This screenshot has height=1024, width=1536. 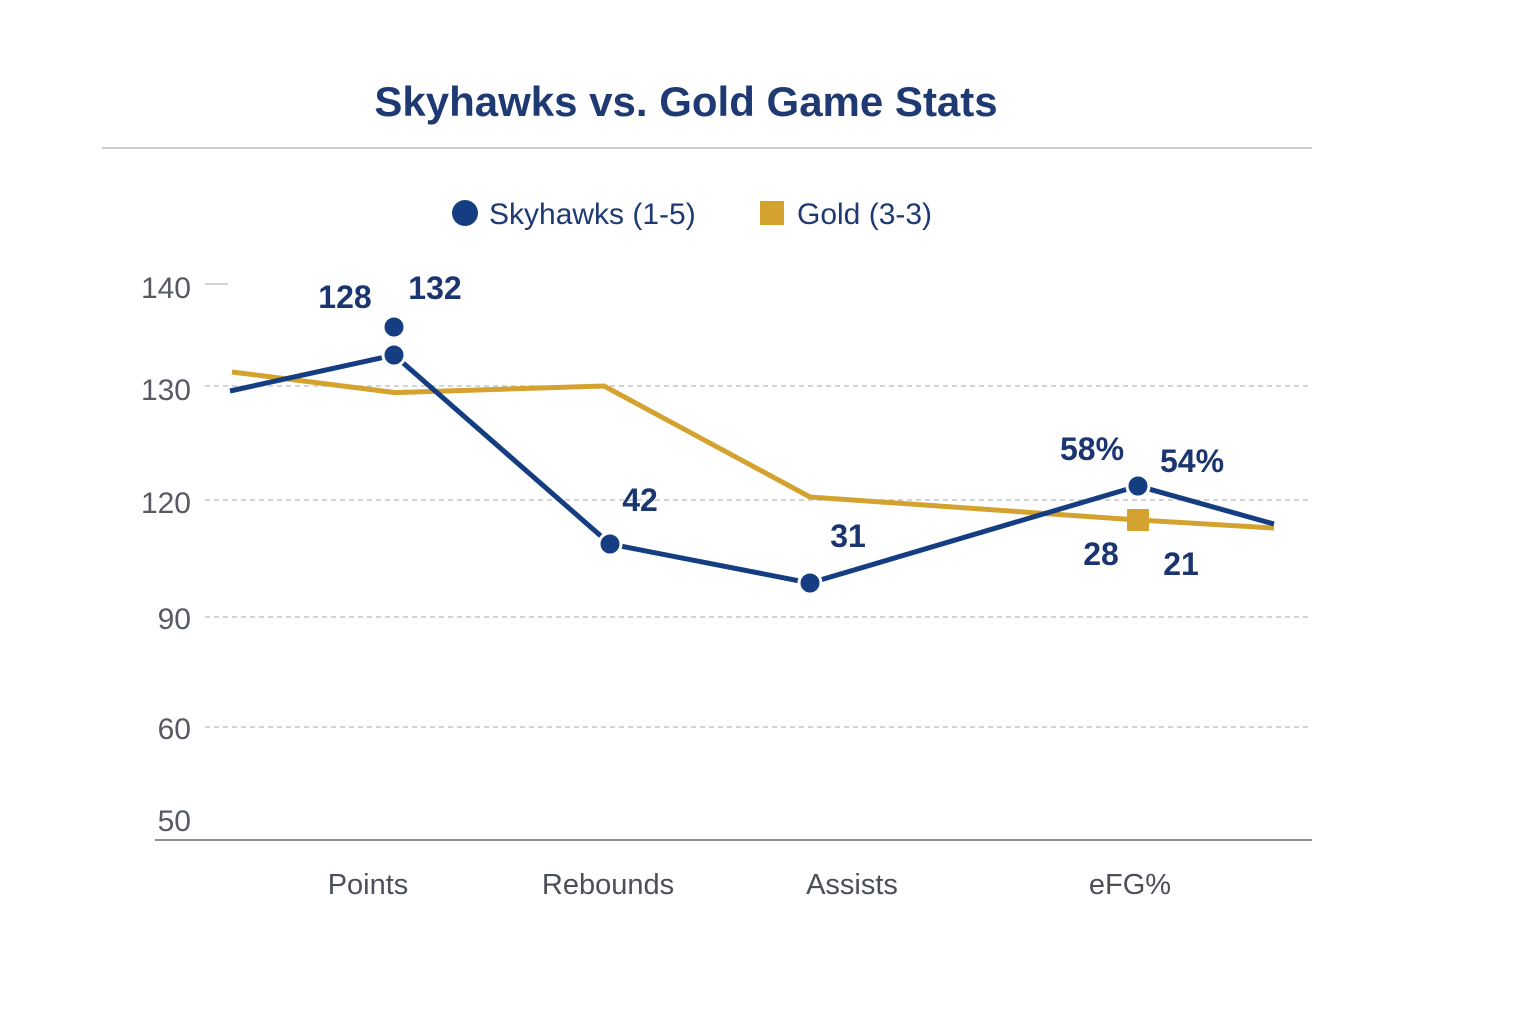 I want to click on data-label: 54%, so click(x=1192, y=461).